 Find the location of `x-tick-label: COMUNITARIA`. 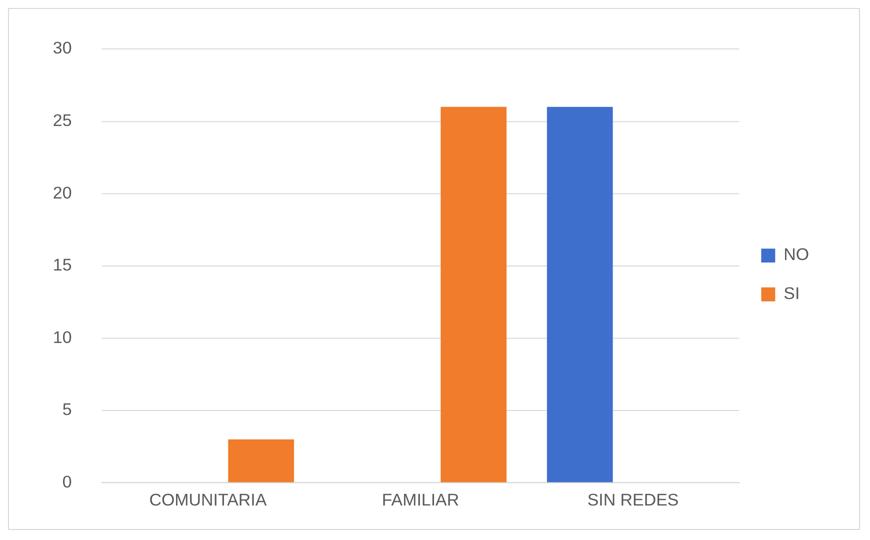

x-tick-label: COMUNITARIA is located at coordinates (208, 500).